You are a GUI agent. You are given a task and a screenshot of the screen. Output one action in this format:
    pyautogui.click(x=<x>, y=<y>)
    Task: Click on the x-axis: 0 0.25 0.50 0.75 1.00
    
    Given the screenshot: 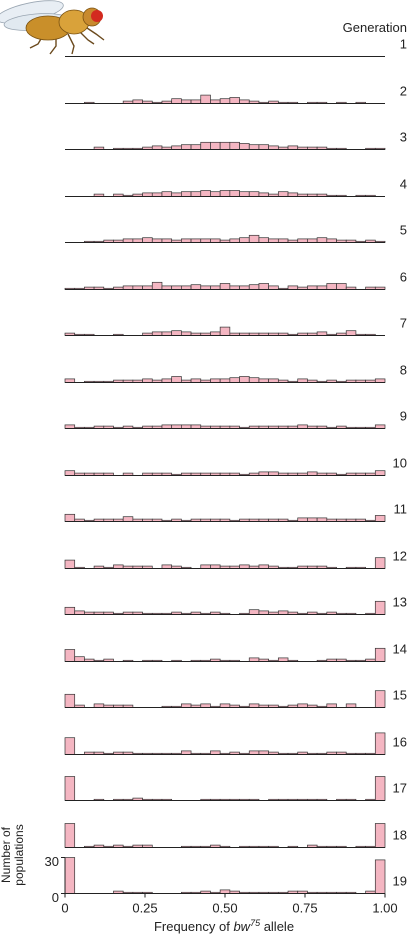 What is the action you would take?
    pyautogui.click(x=229, y=904)
    